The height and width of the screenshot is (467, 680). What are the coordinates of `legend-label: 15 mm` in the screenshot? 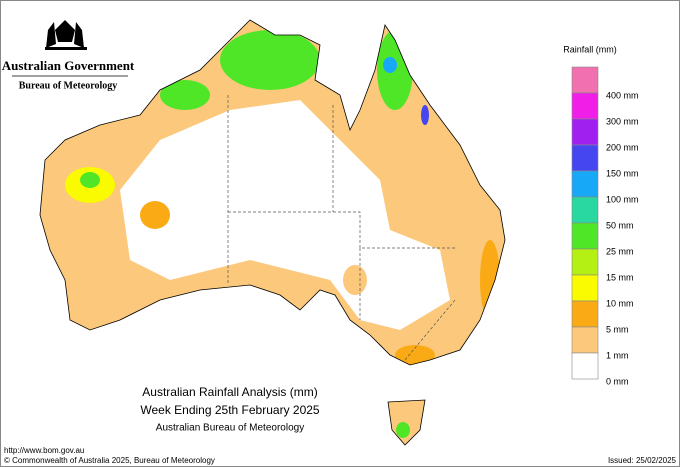 It's located at (620, 277).